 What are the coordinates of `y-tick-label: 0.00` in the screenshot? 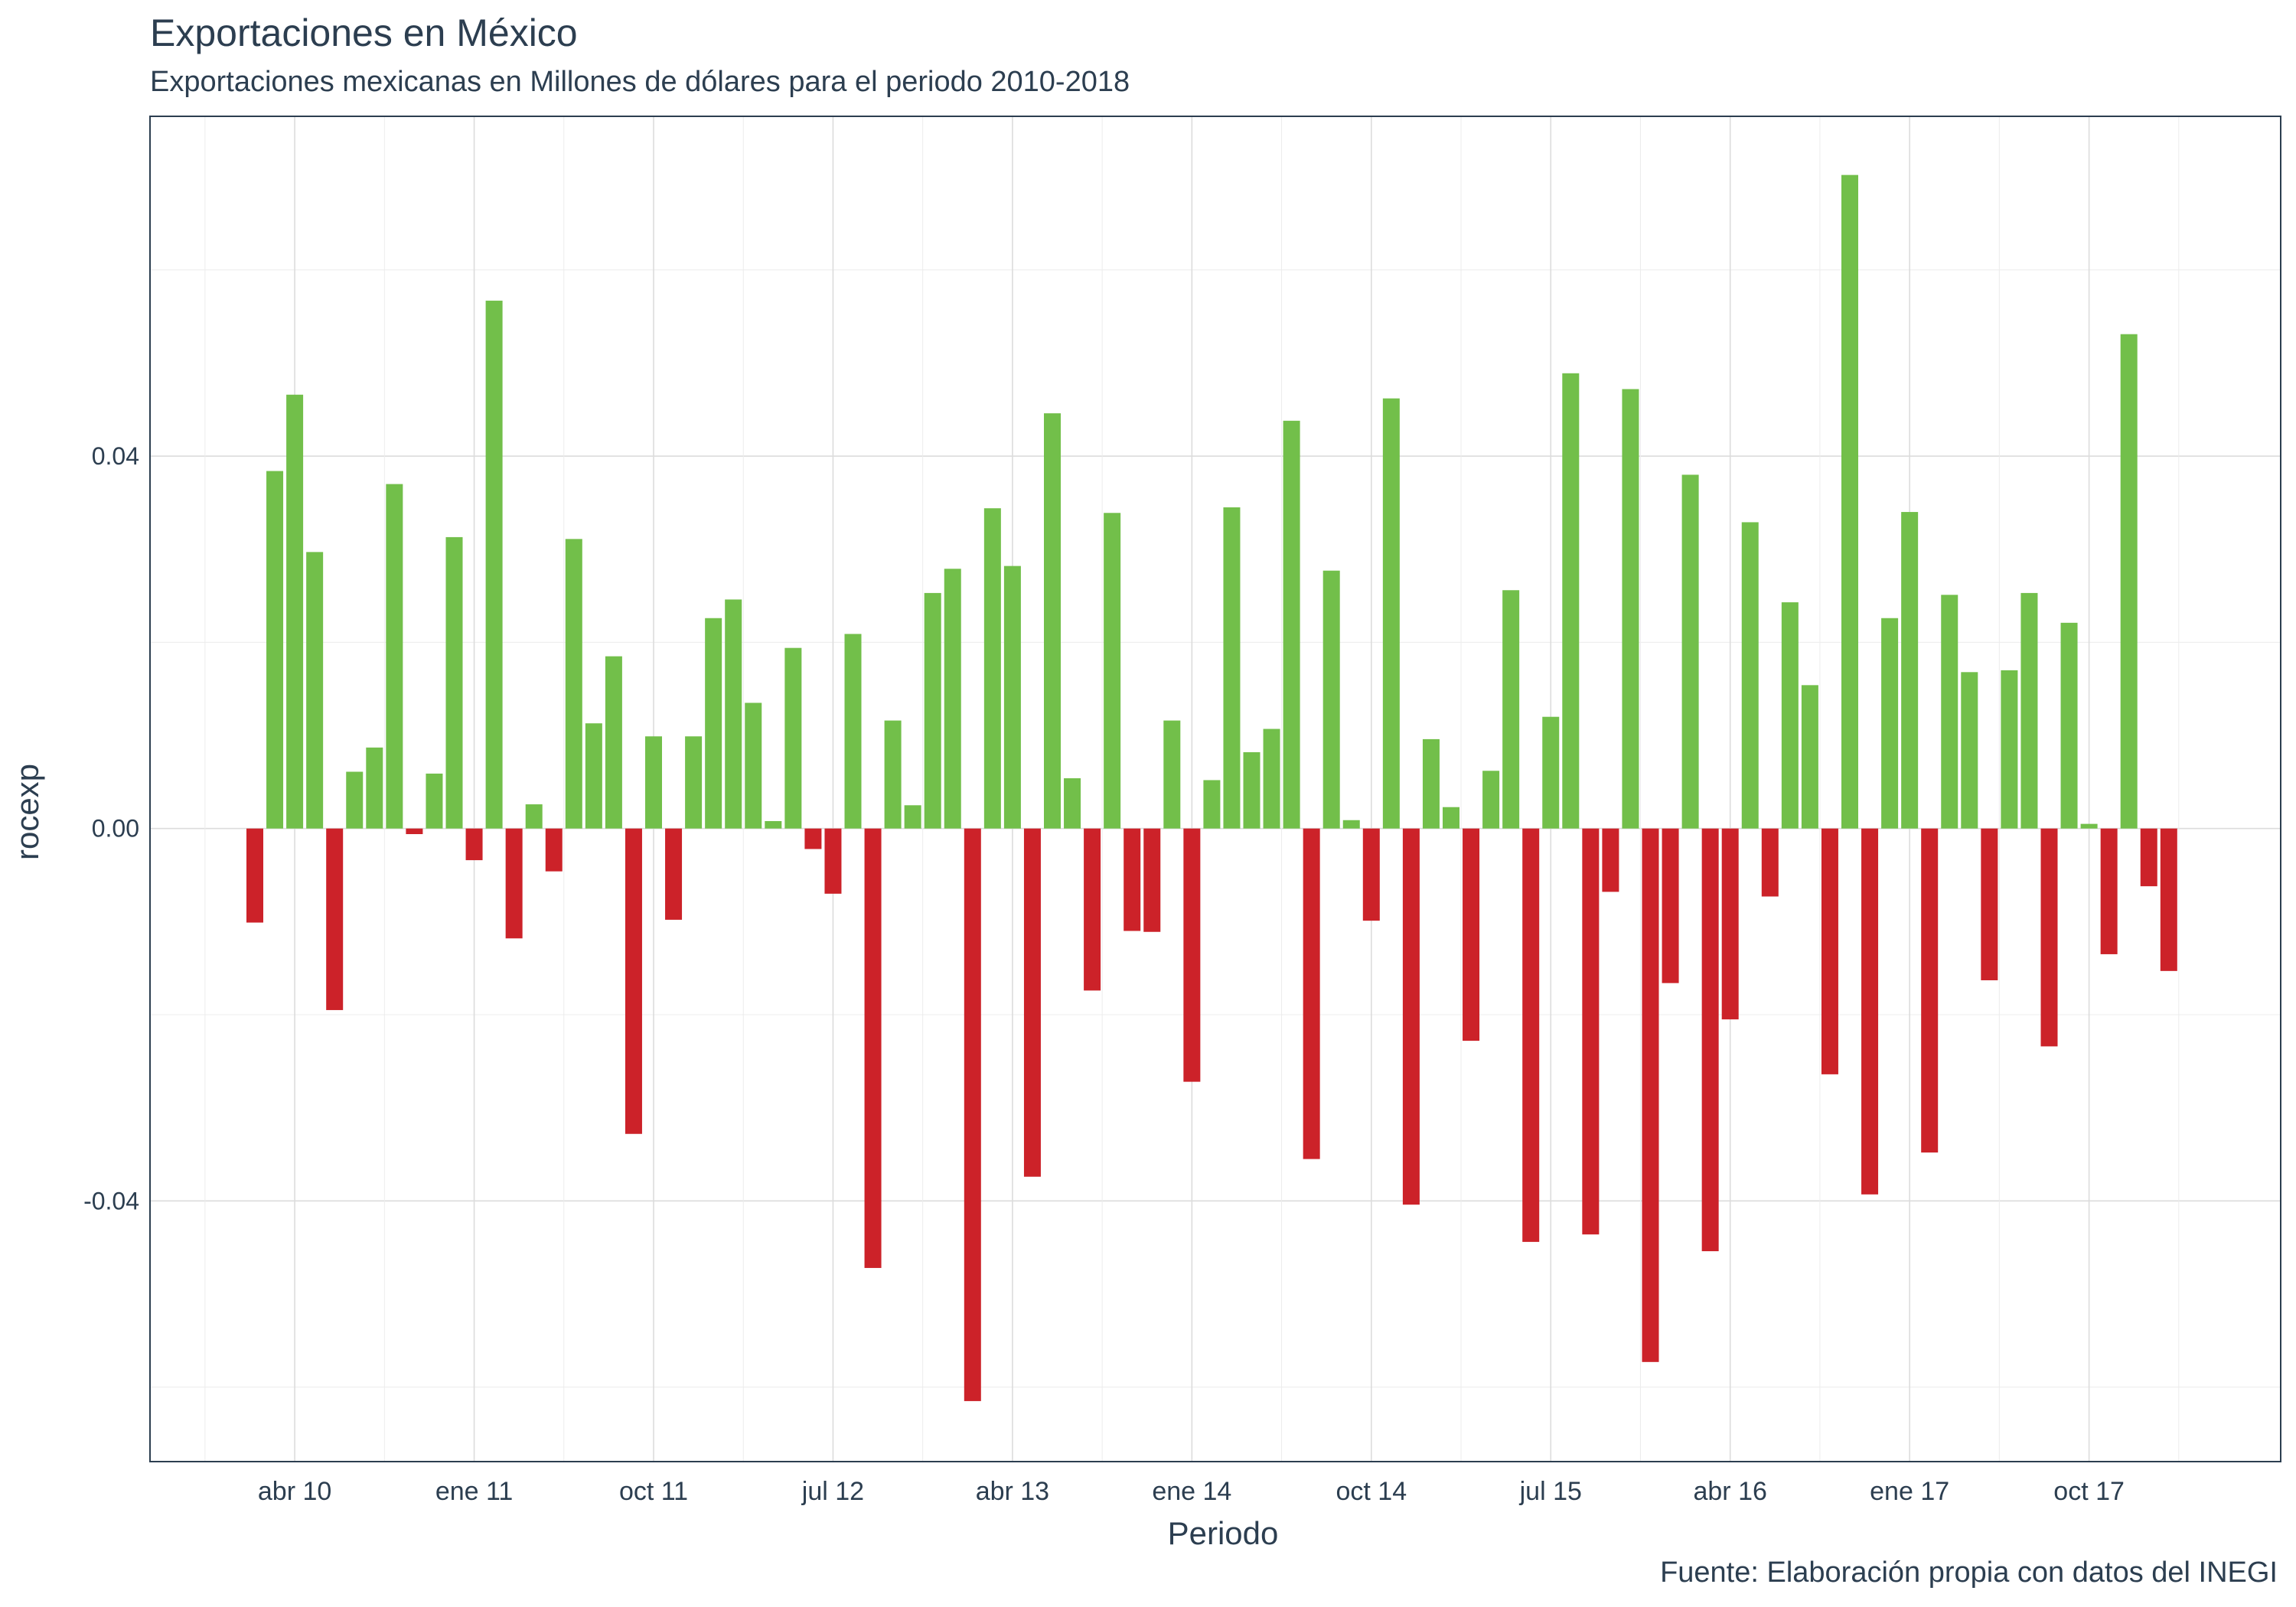 It's located at (115, 829).